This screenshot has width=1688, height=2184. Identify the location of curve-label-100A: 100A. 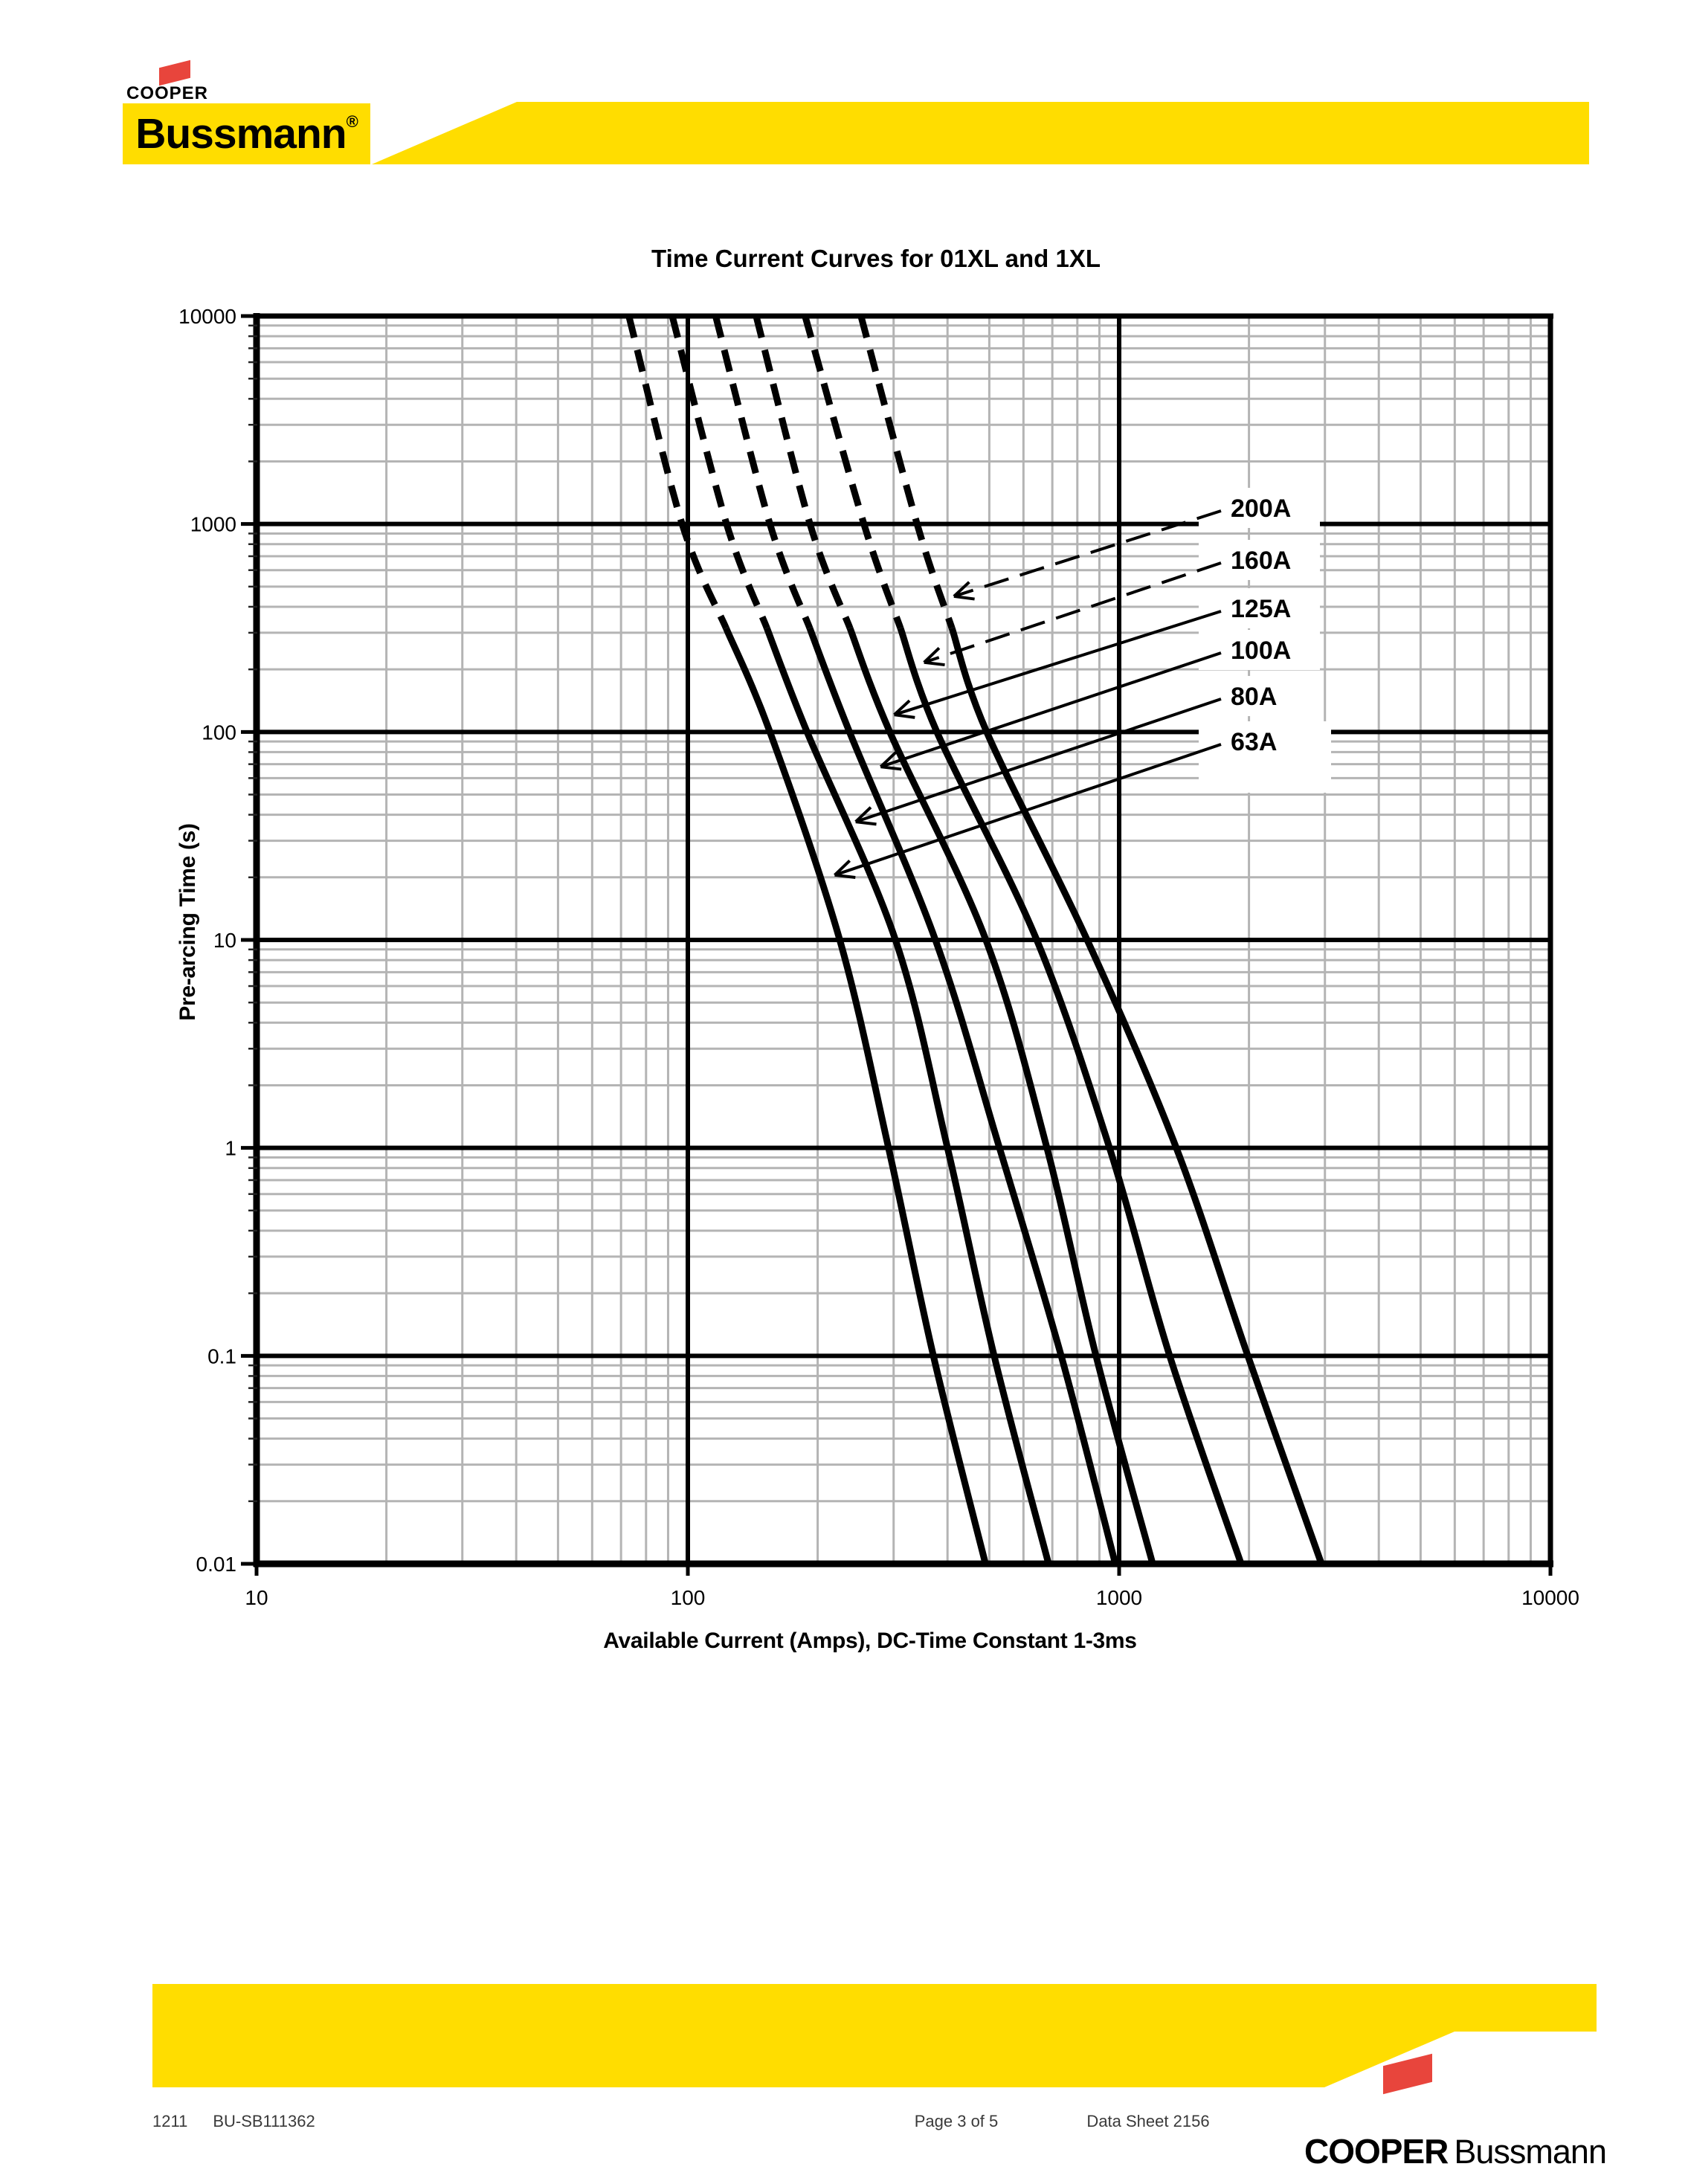
(1261, 651).